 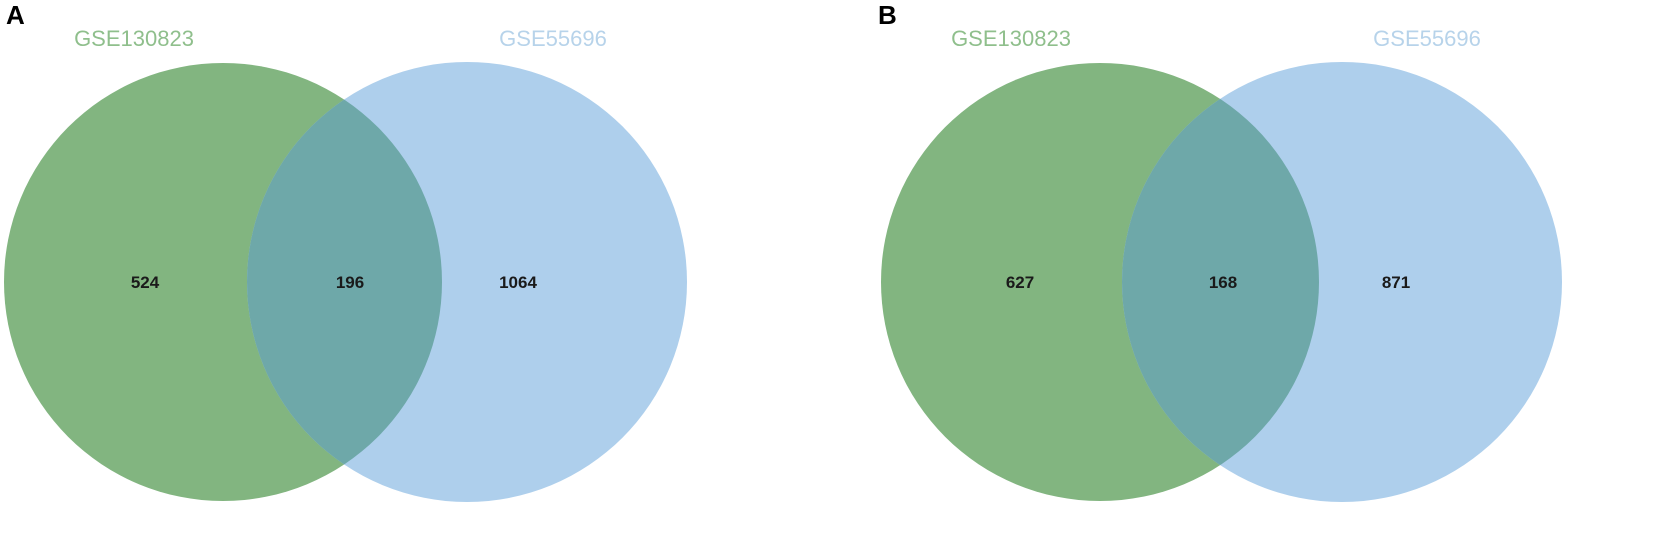 I want to click on panel-letter-a: A, so click(x=15, y=15).